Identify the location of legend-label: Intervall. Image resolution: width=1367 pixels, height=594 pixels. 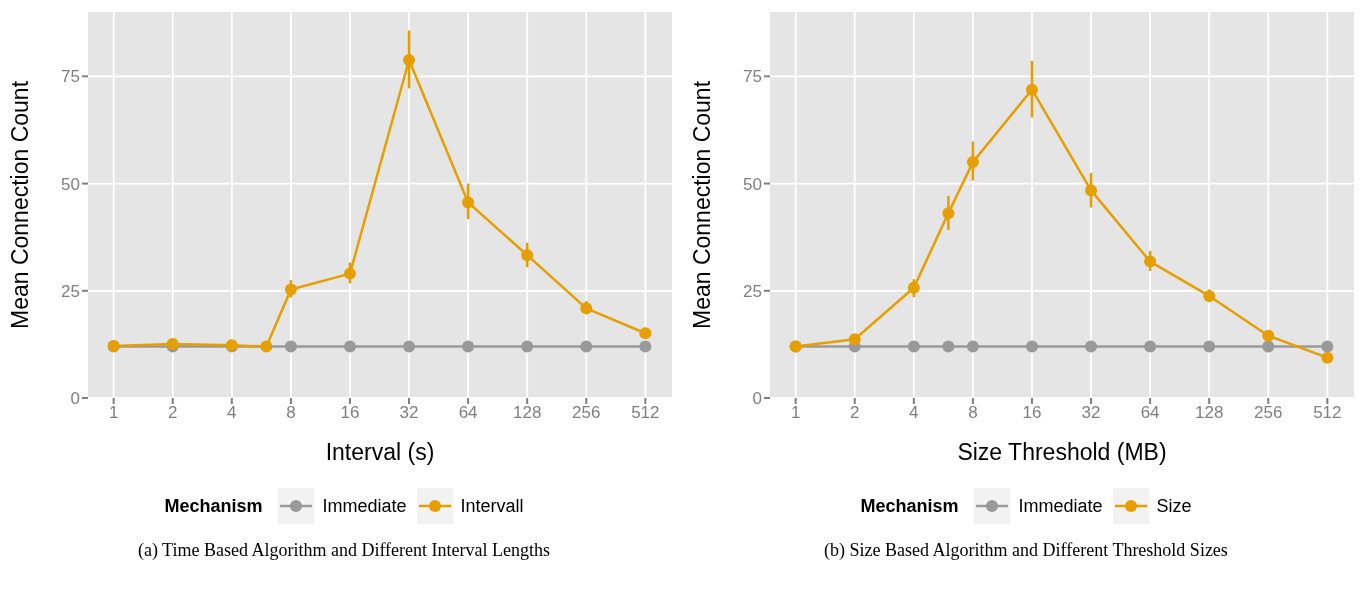
(492, 506).